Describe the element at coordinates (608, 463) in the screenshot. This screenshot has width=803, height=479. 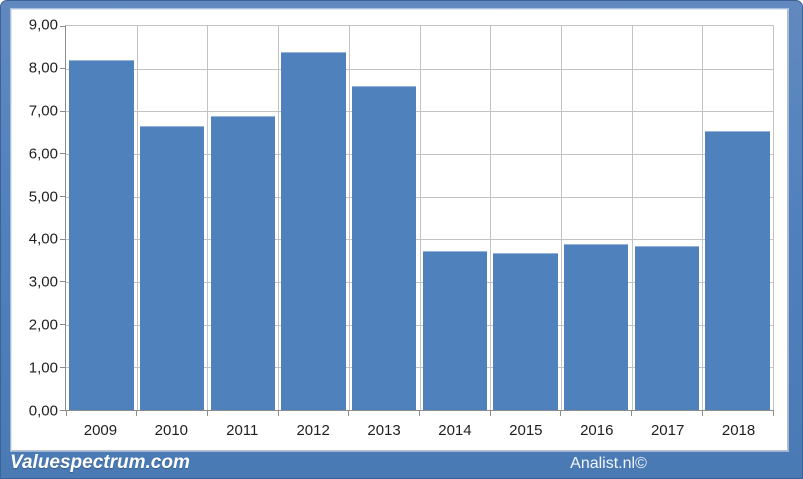
I see `credit-watermark: Analist.nl©` at that location.